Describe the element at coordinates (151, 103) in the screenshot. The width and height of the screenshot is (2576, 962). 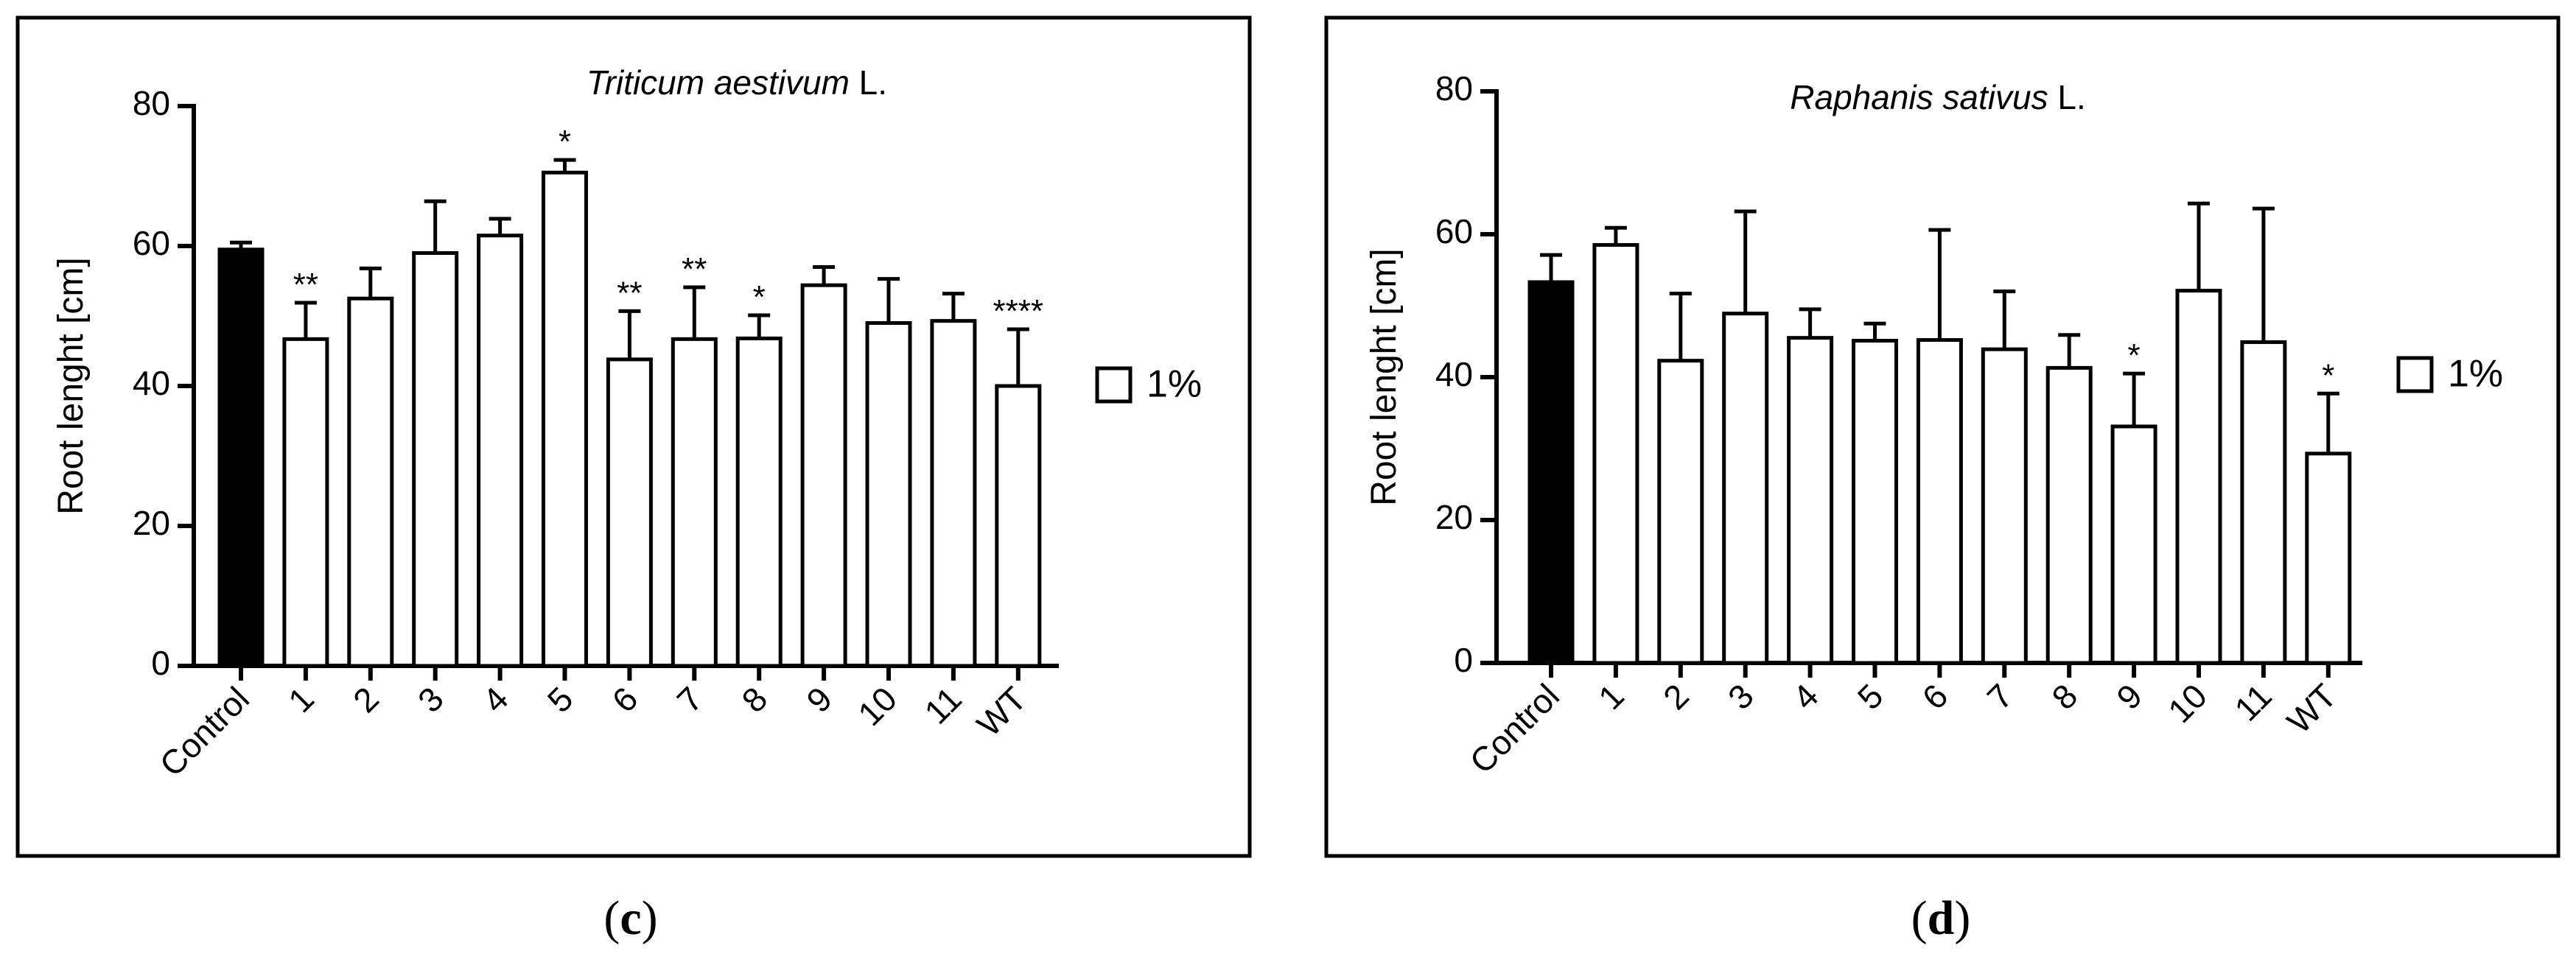
I see `panel-c-y-tick-label: 80` at that location.